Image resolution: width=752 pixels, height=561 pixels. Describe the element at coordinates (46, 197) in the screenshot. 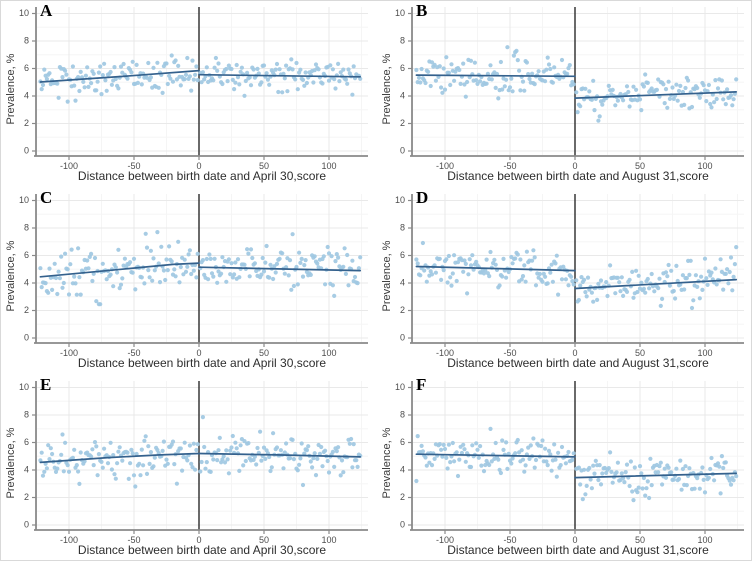

I see `panel-c-letter: C` at that location.